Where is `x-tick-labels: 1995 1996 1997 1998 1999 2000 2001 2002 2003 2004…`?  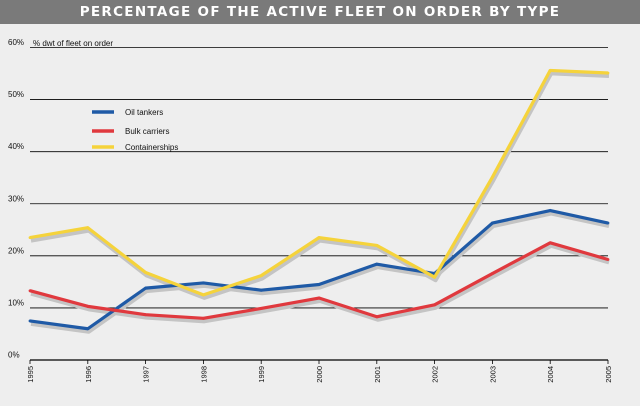 x-tick-labels: 1995 1996 1997 1998 1999 2000 2001 2002 2003 2004… is located at coordinates (319, 371).